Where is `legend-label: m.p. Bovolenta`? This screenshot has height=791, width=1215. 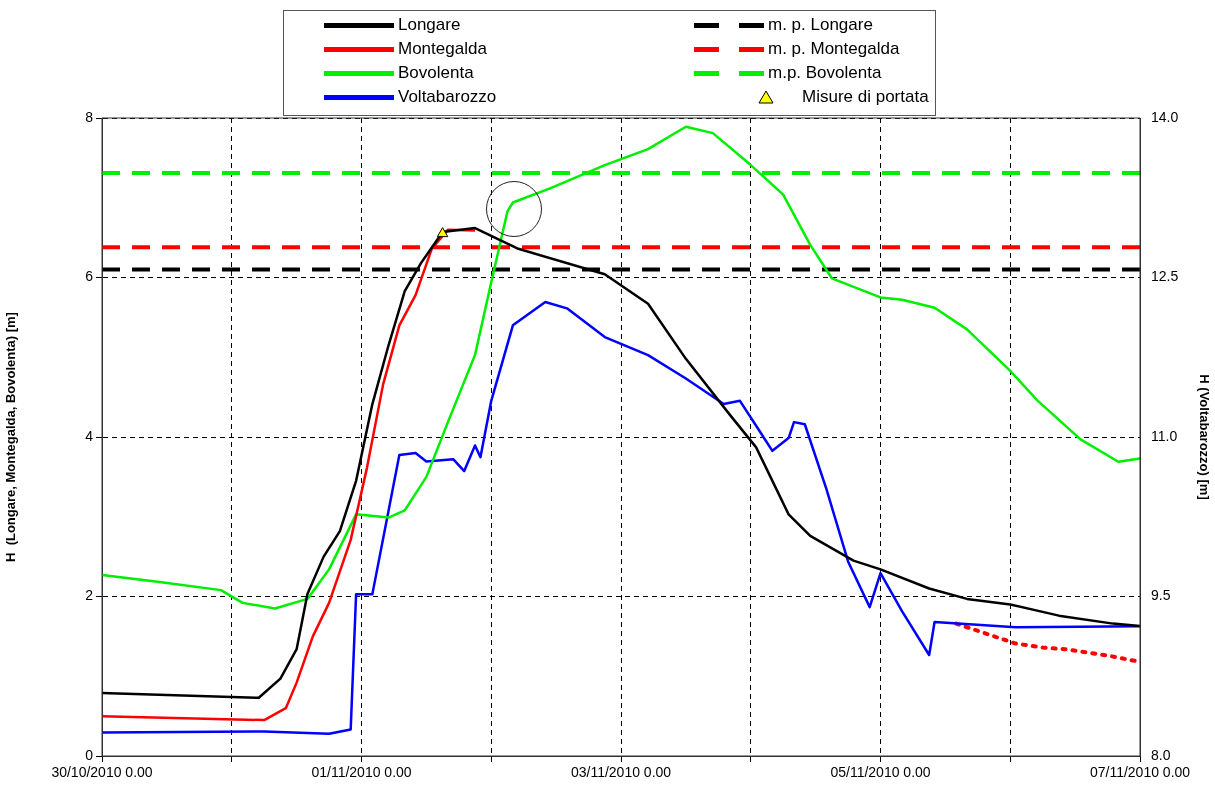 legend-label: m.p. Bovolenta is located at coordinates (825, 73).